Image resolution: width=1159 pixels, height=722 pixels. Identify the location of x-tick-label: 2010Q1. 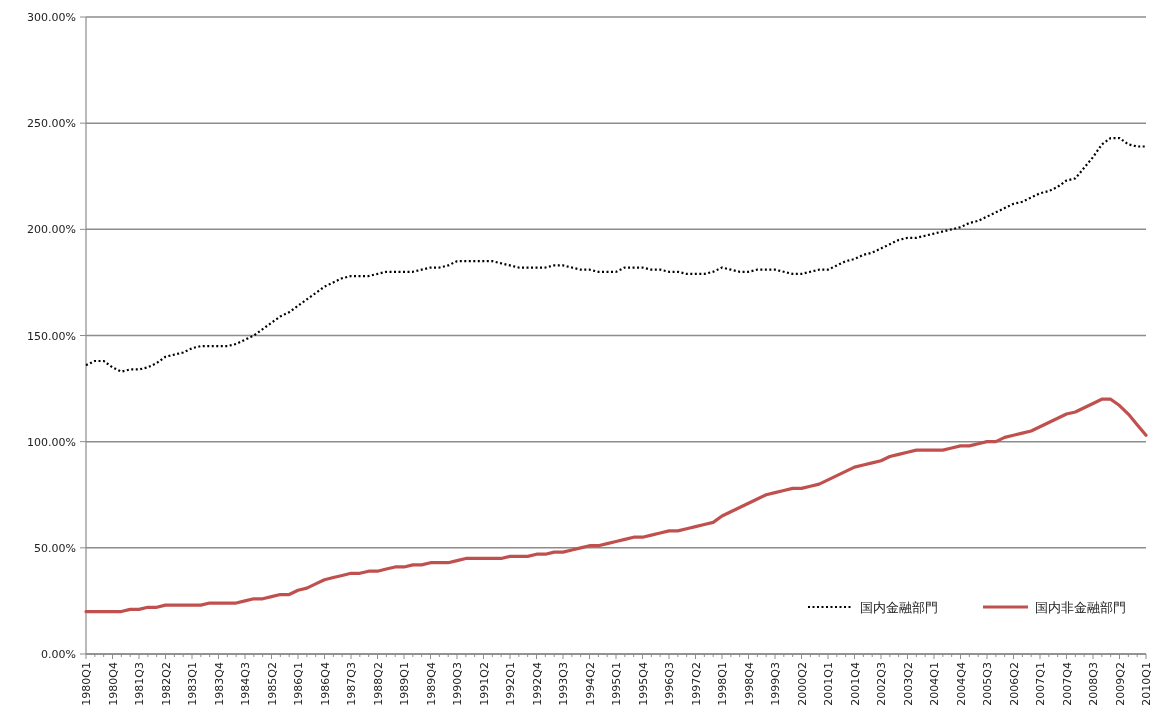
(1146, 684).